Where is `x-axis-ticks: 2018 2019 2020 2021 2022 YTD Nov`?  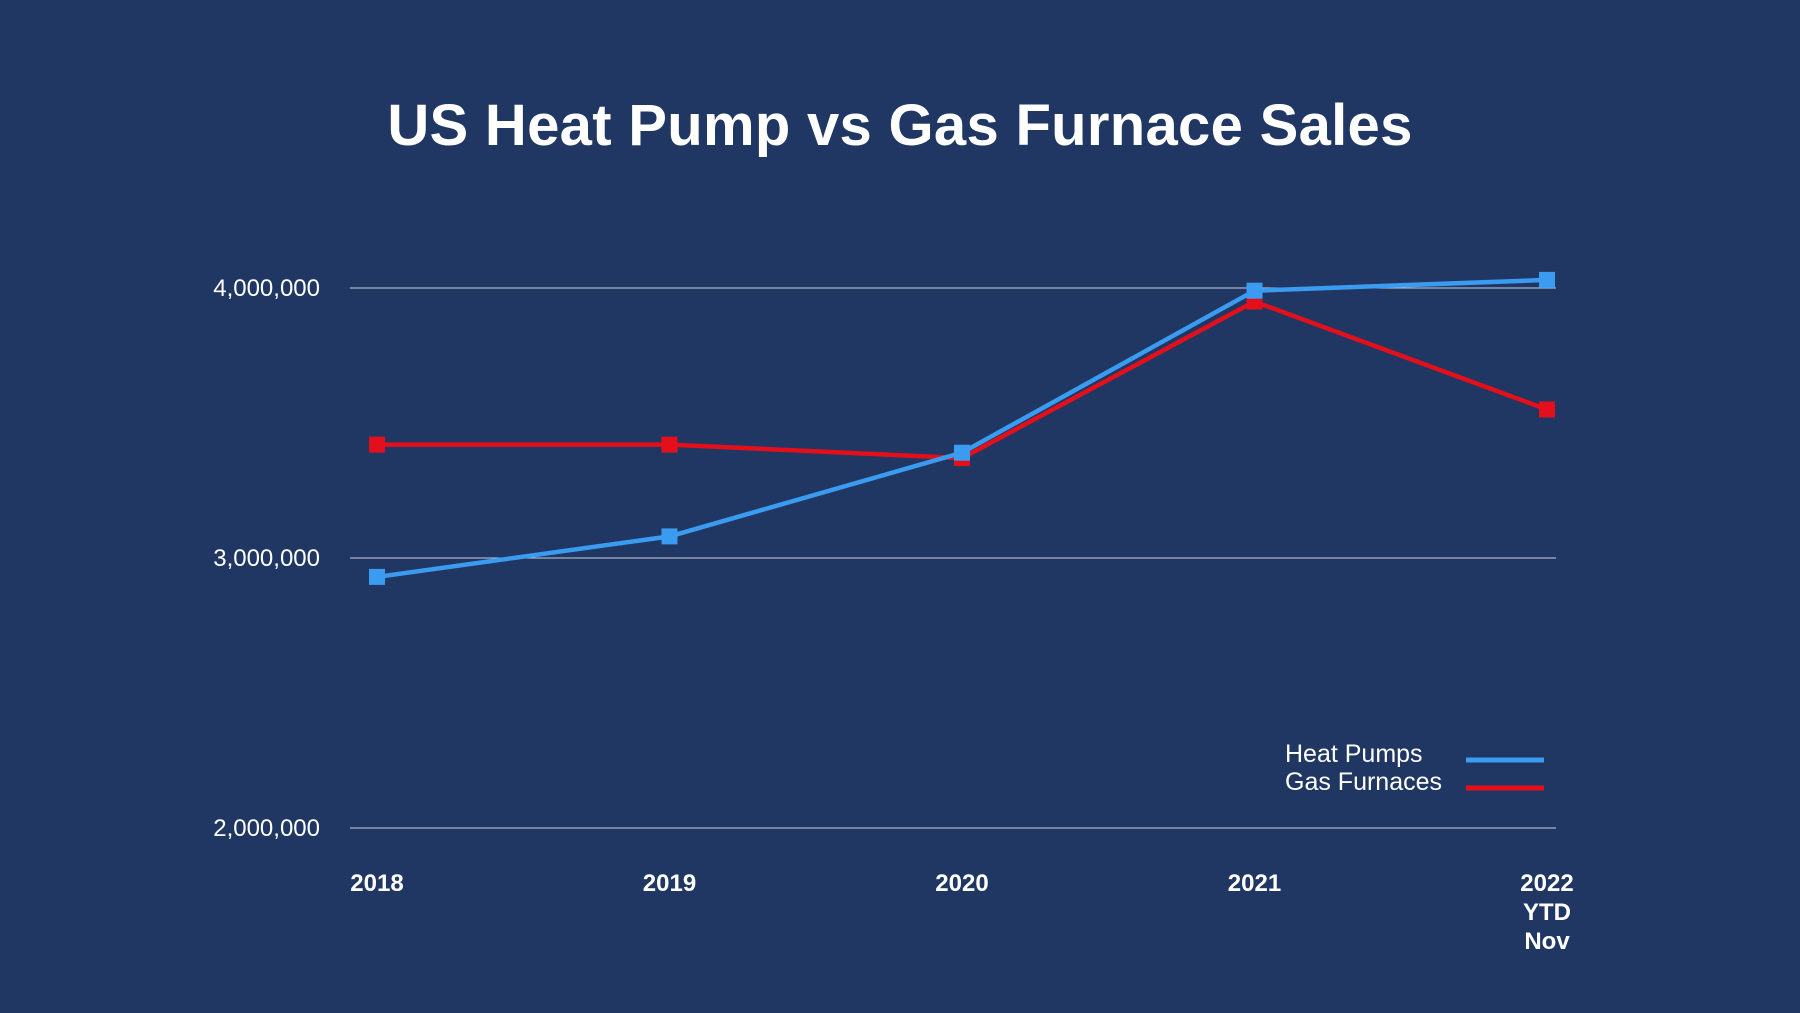
x-axis-ticks: 2018 2019 2020 2021 2022 YTD Nov is located at coordinates (961, 912).